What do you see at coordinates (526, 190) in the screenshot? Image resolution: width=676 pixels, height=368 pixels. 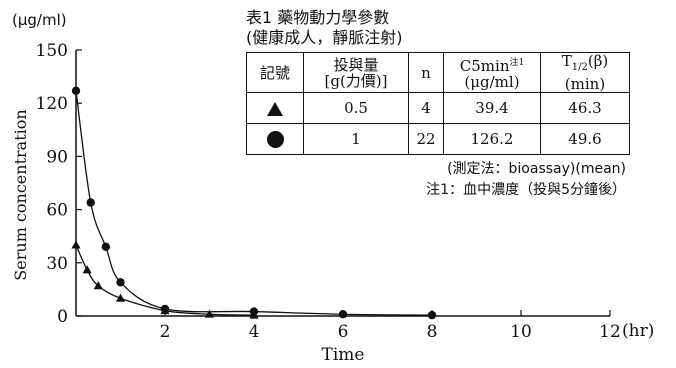 I see `footnote: 注1：血中濃度（投與5分鐘後）` at bounding box center [526, 190].